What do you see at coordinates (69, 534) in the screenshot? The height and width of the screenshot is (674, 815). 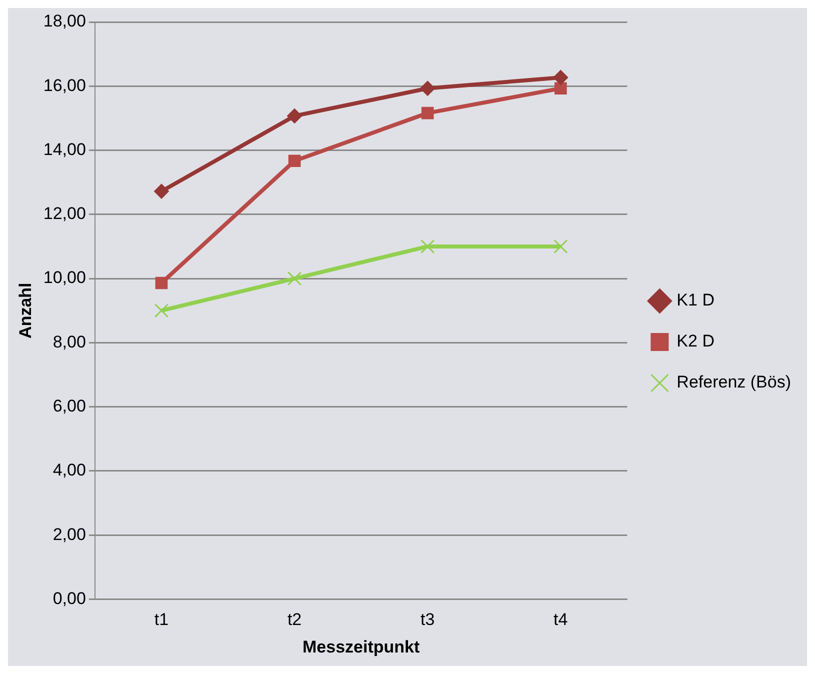 I see `y-tick-label: 2,00` at bounding box center [69, 534].